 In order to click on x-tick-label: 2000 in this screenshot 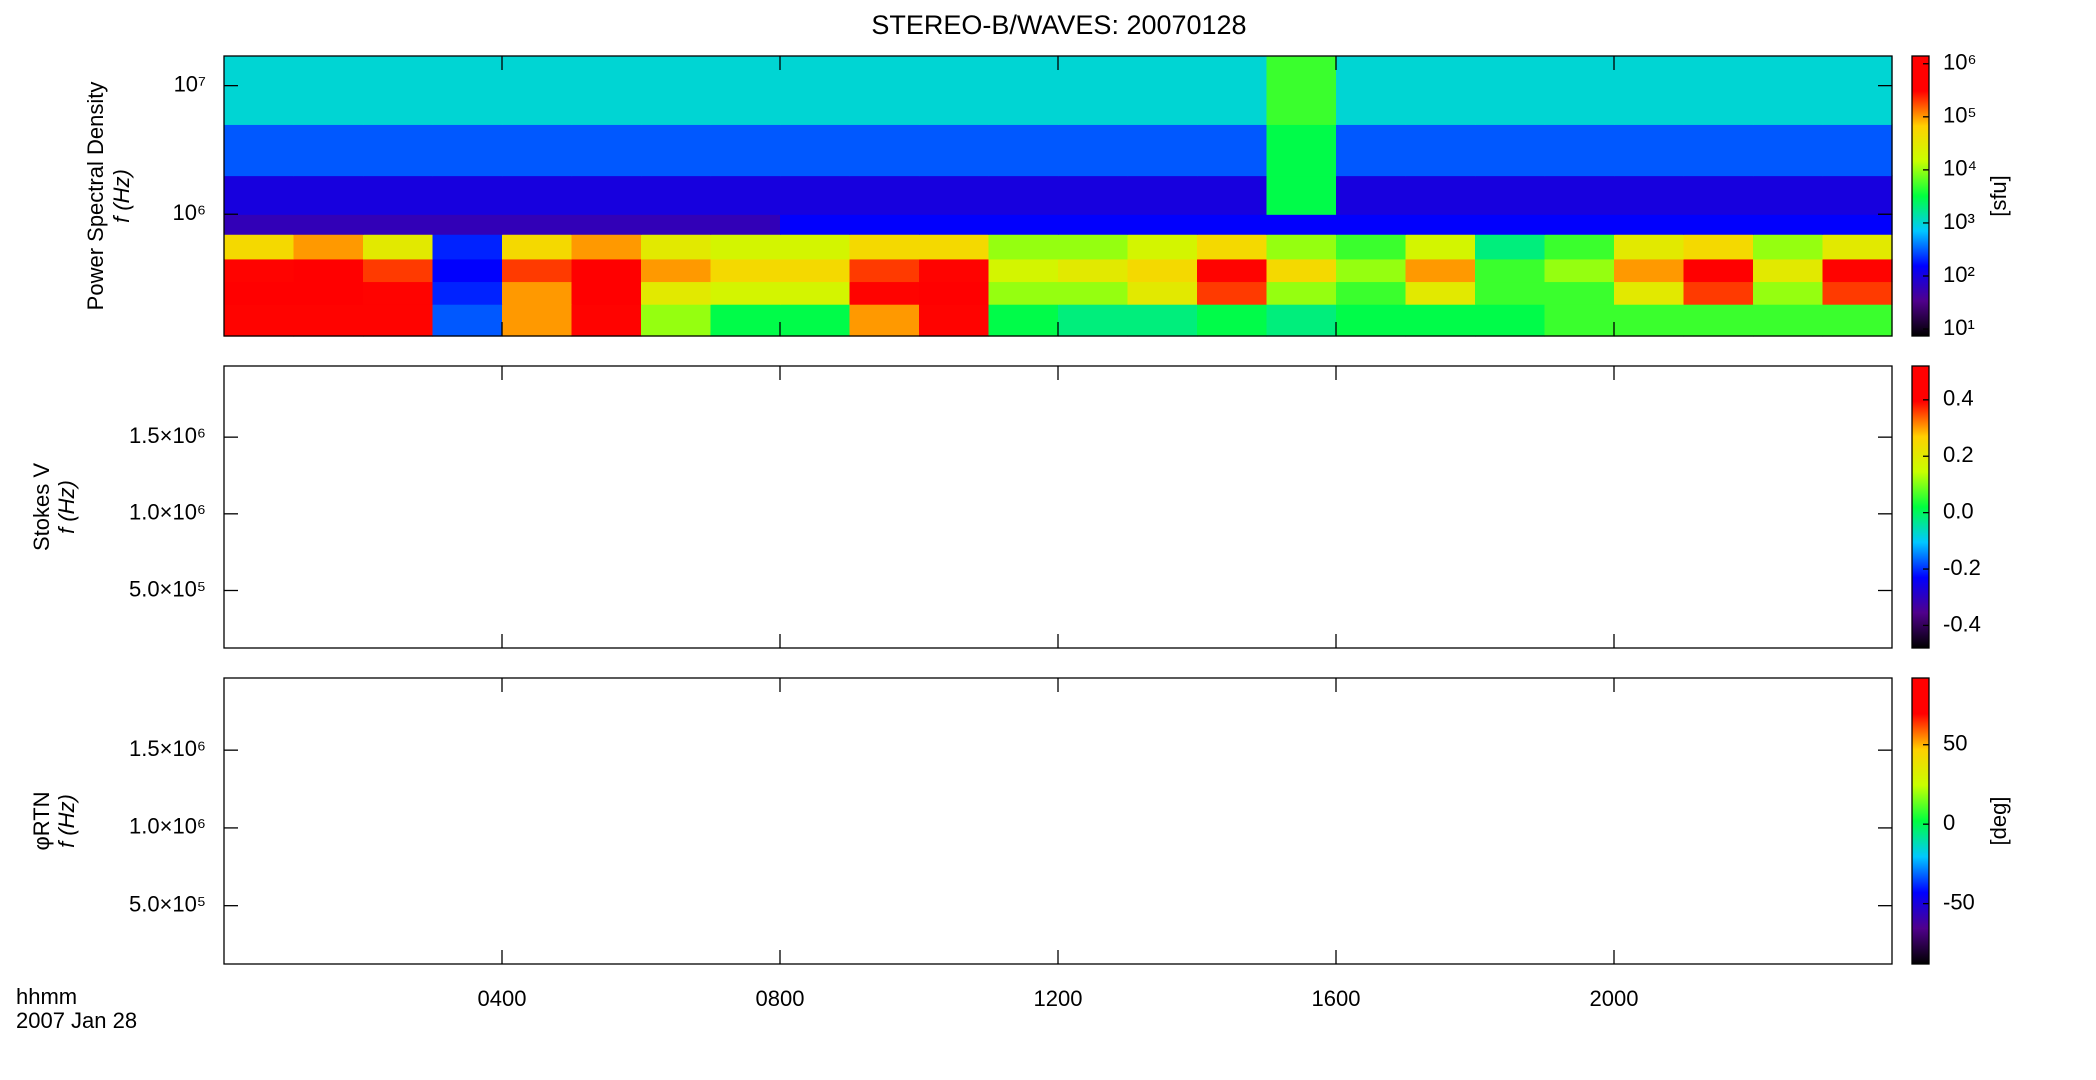, I will do `click(1614, 998)`.